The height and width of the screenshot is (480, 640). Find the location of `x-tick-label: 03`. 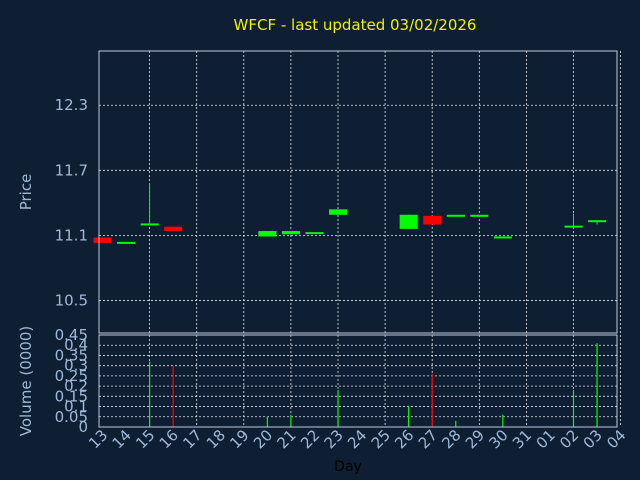

x-tick-label: 03 is located at coordinates (593, 439).